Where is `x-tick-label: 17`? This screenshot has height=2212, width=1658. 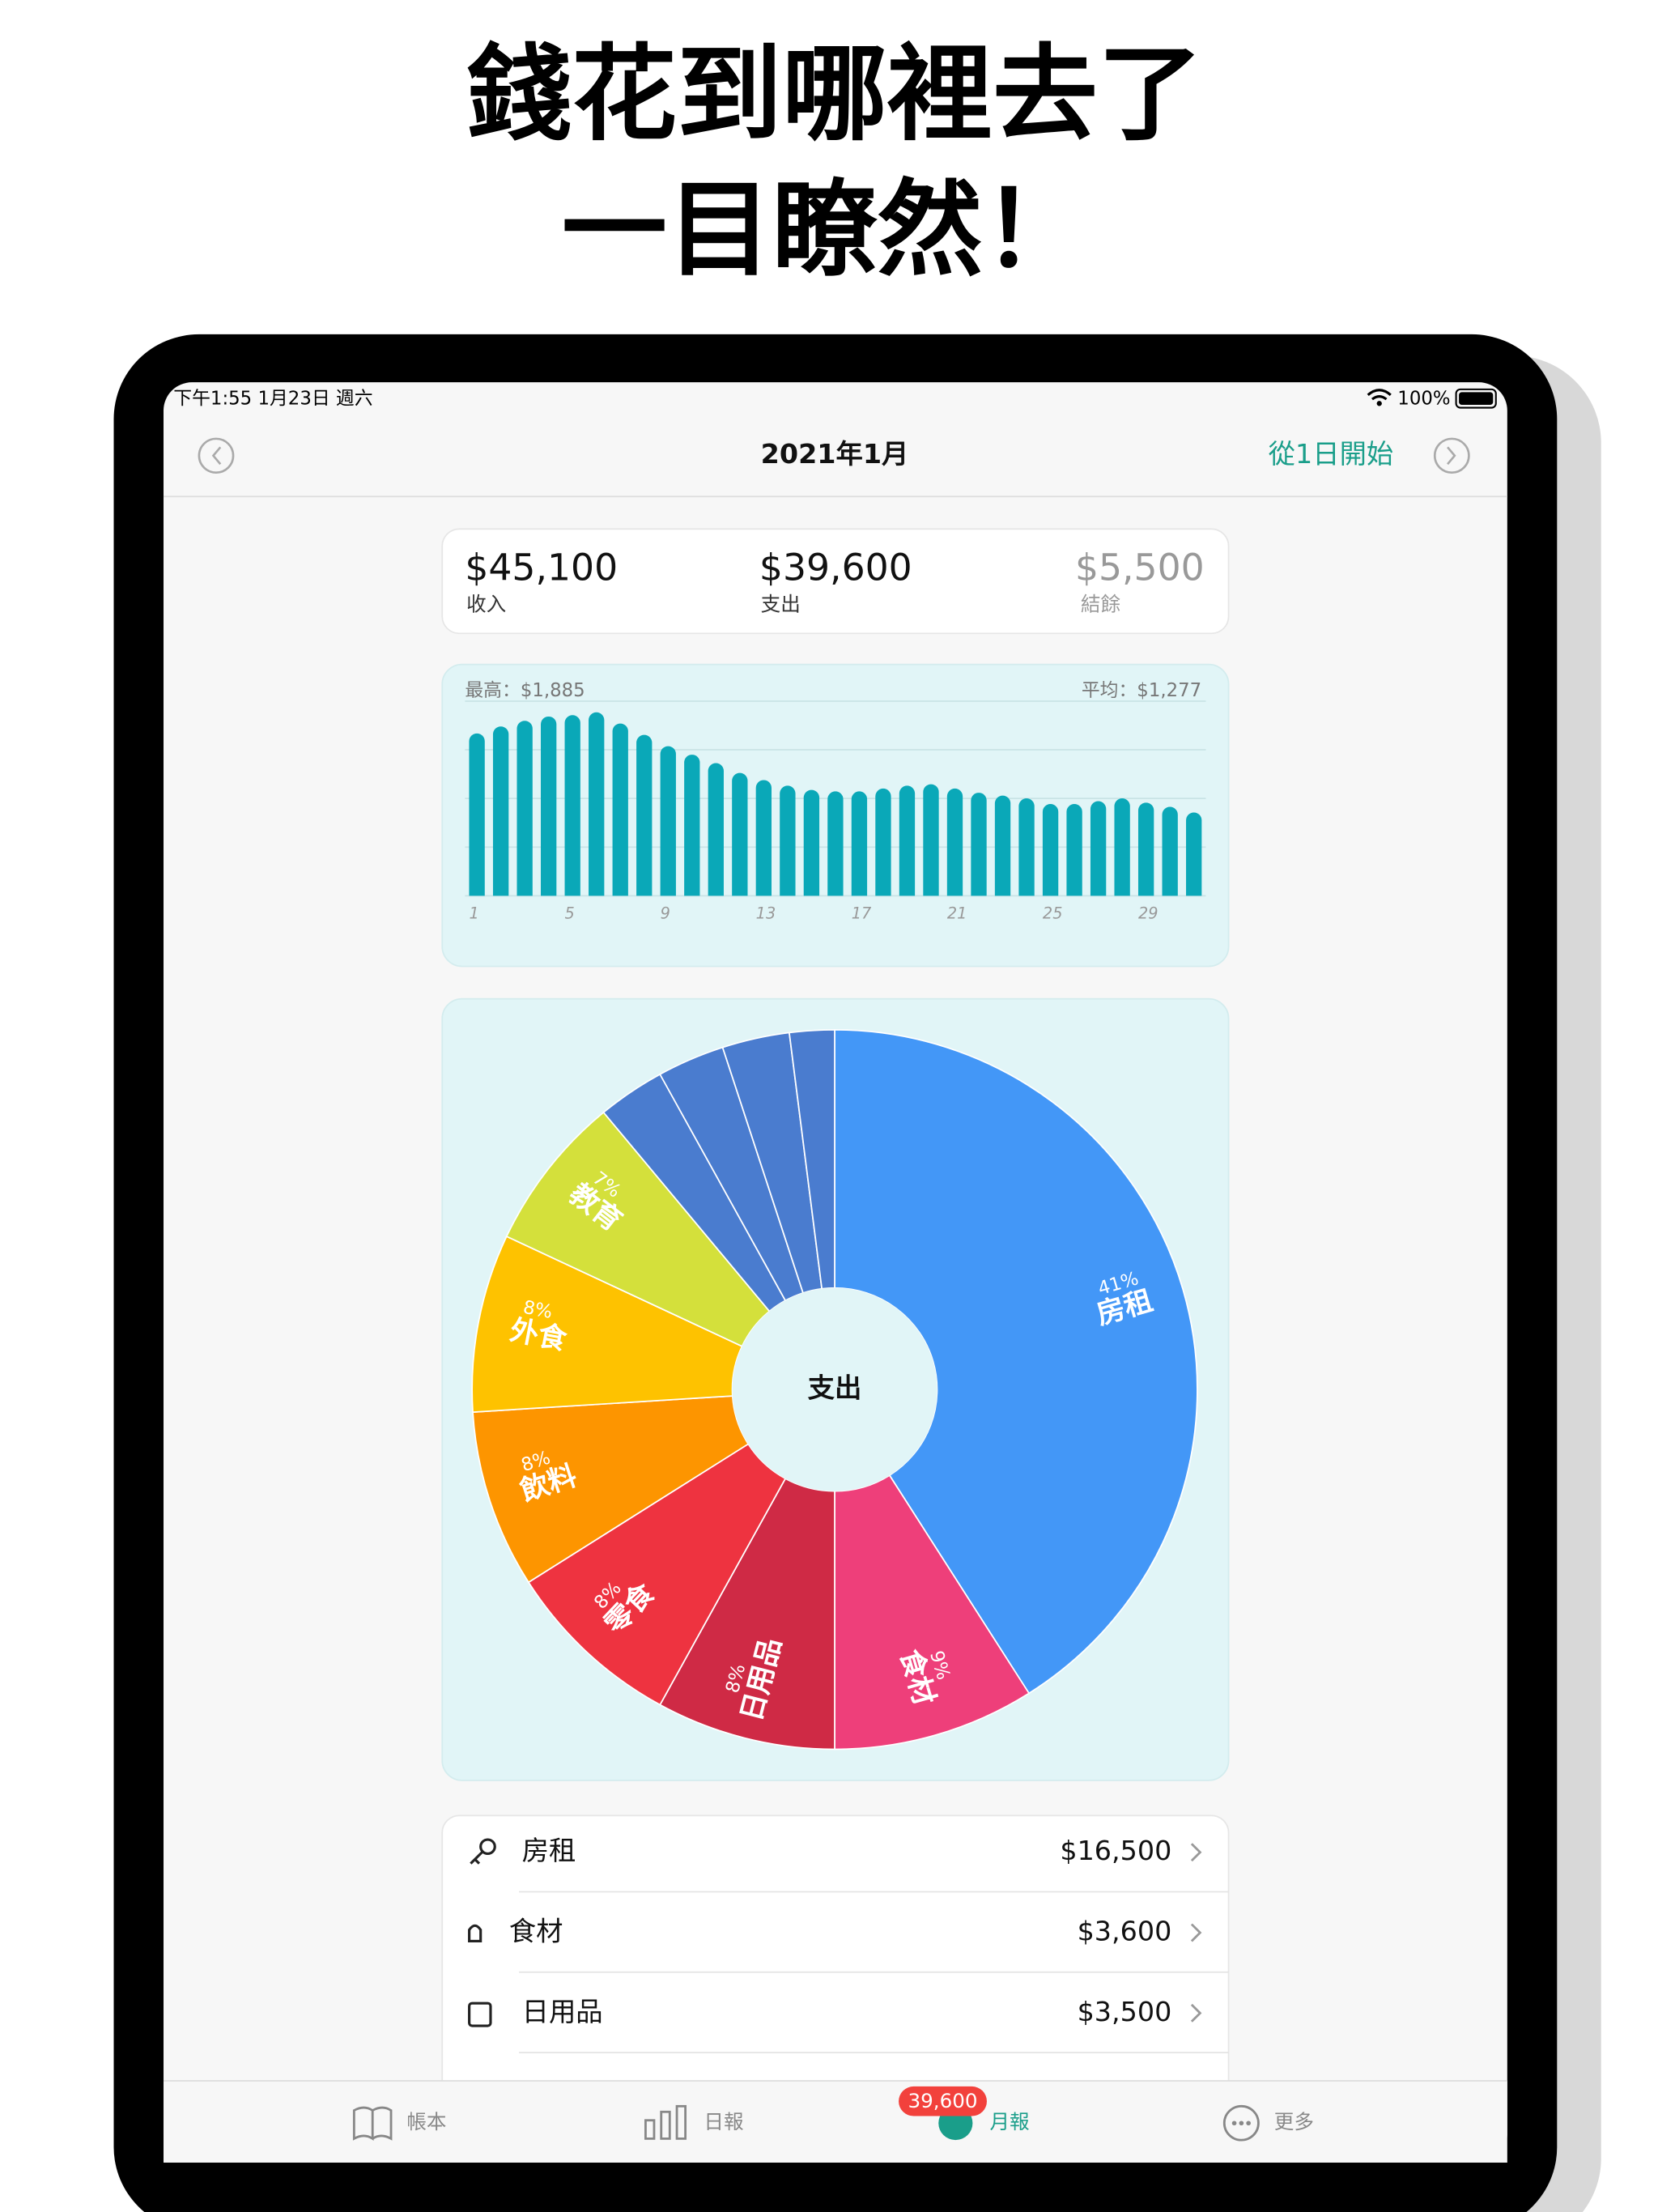
x-tick-label: 17 is located at coordinates (862, 914).